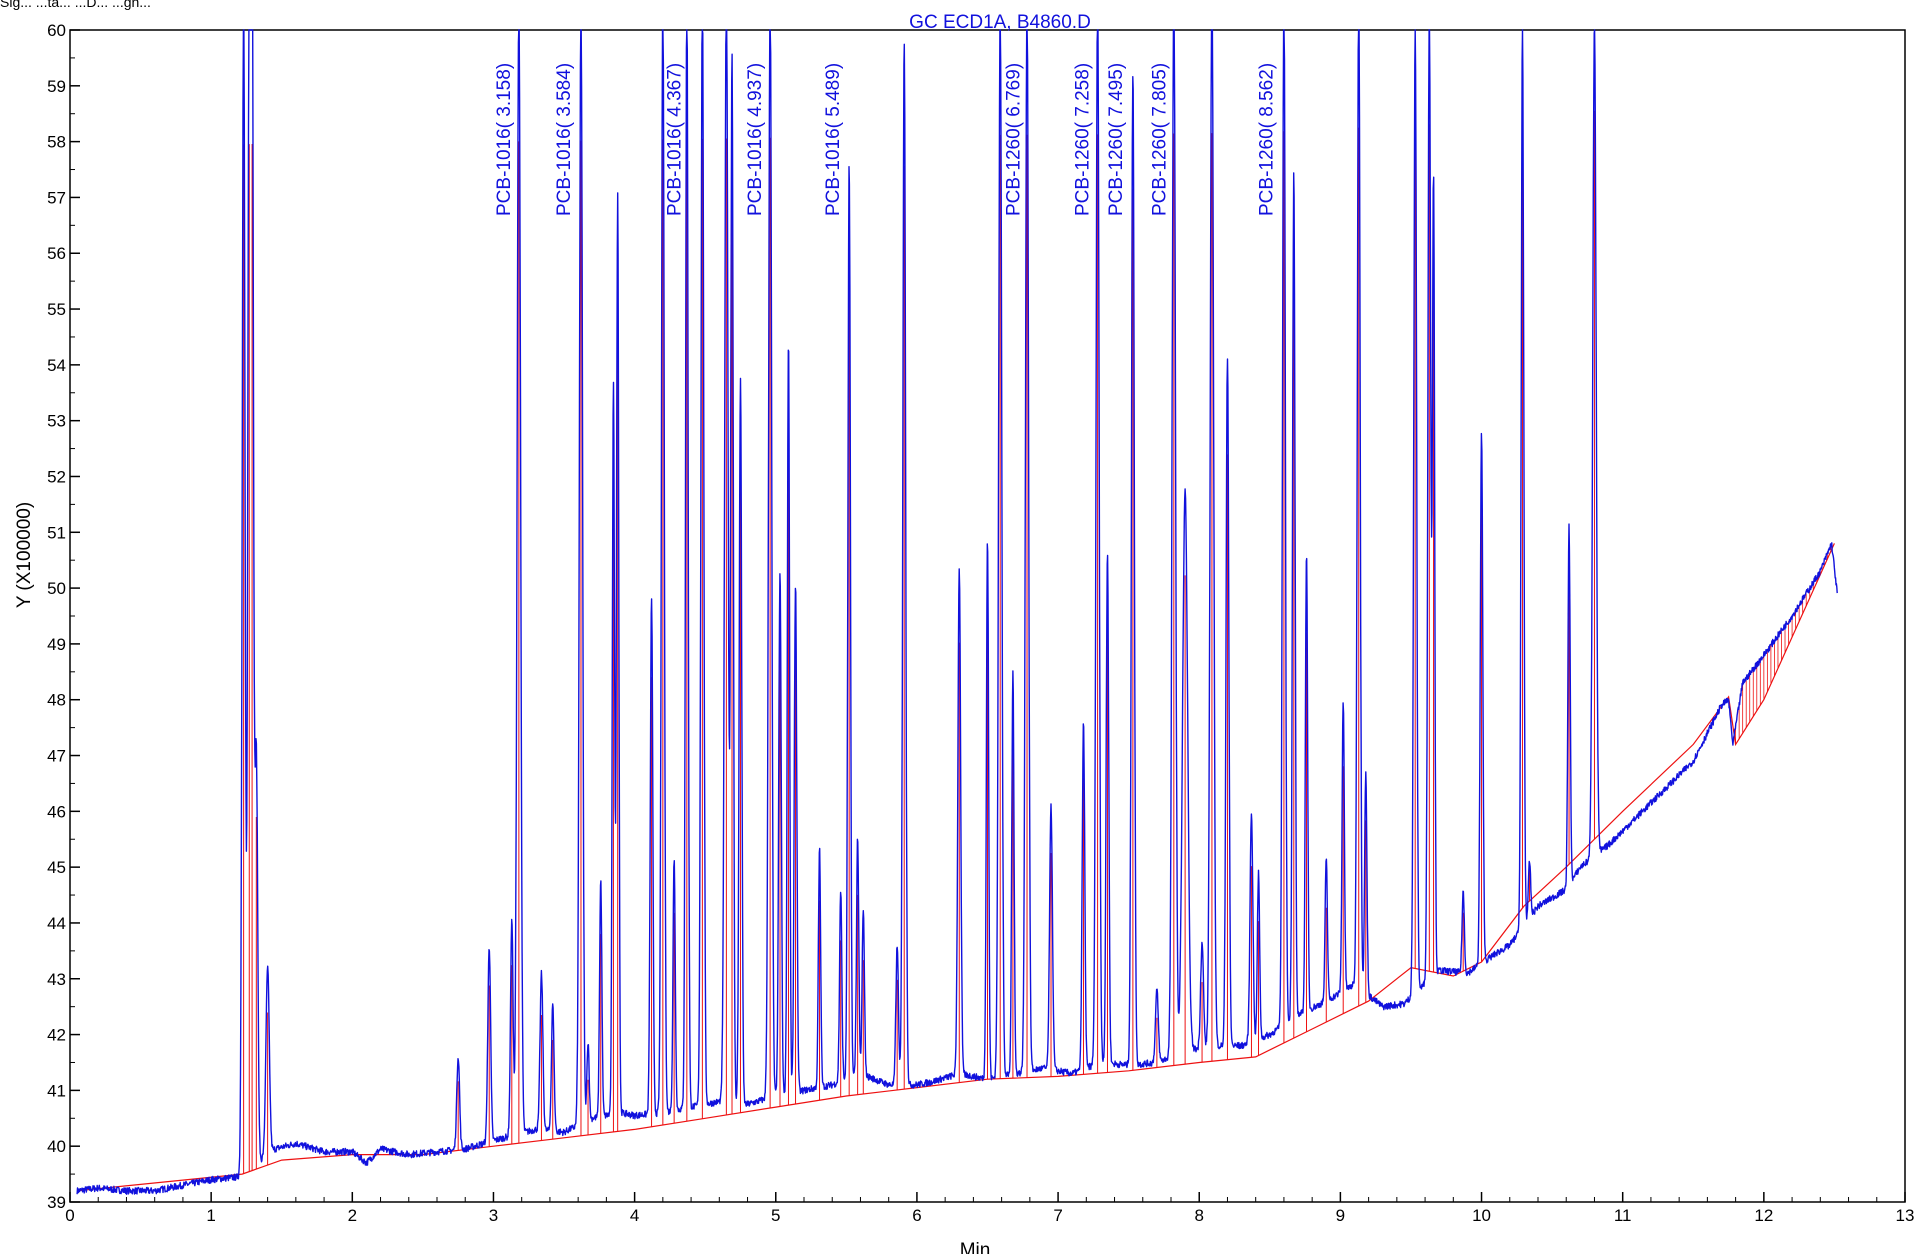 The height and width of the screenshot is (1259, 1921). What do you see at coordinates (56, 644) in the screenshot?
I see `y-tick-label: 49` at bounding box center [56, 644].